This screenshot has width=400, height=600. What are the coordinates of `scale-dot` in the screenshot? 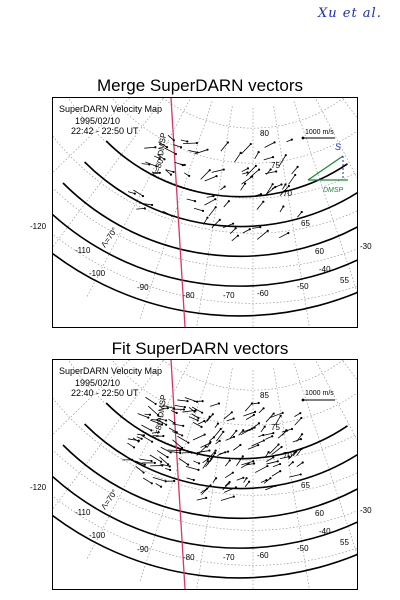 It's located at (303, 138).